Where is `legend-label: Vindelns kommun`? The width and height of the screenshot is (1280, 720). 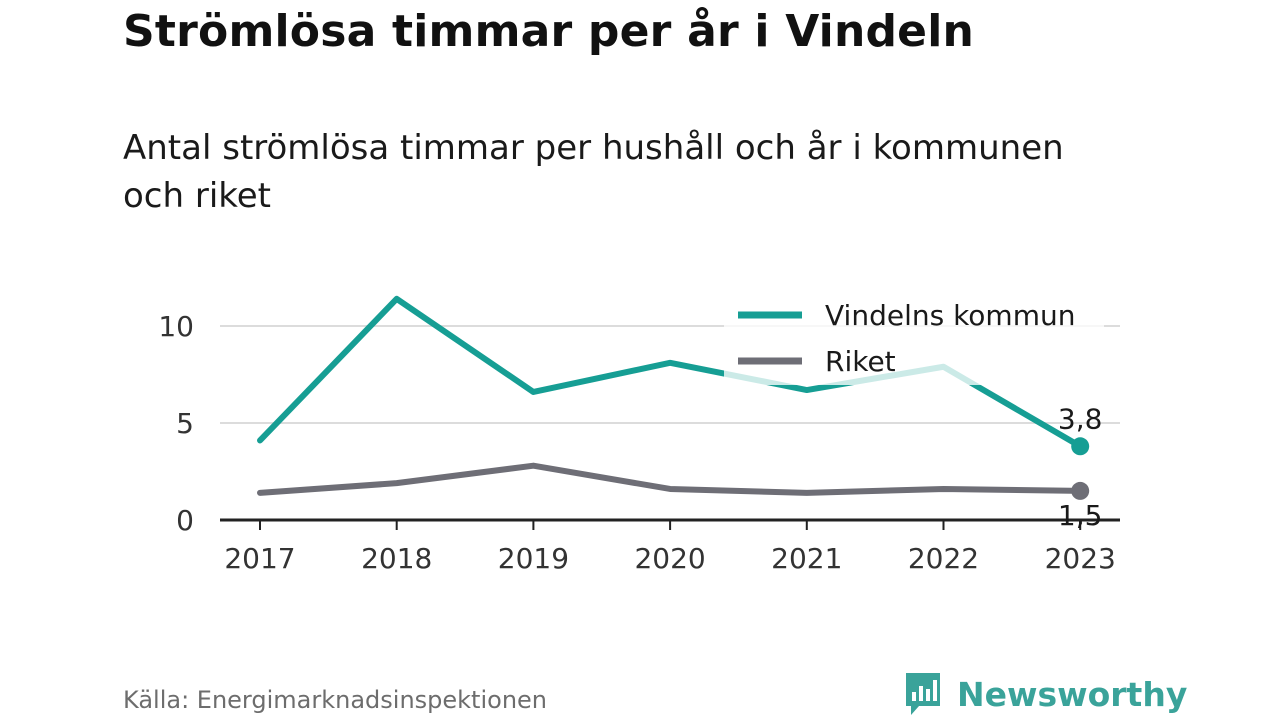
legend-label: Vindelns kommun is located at coordinates (950, 315).